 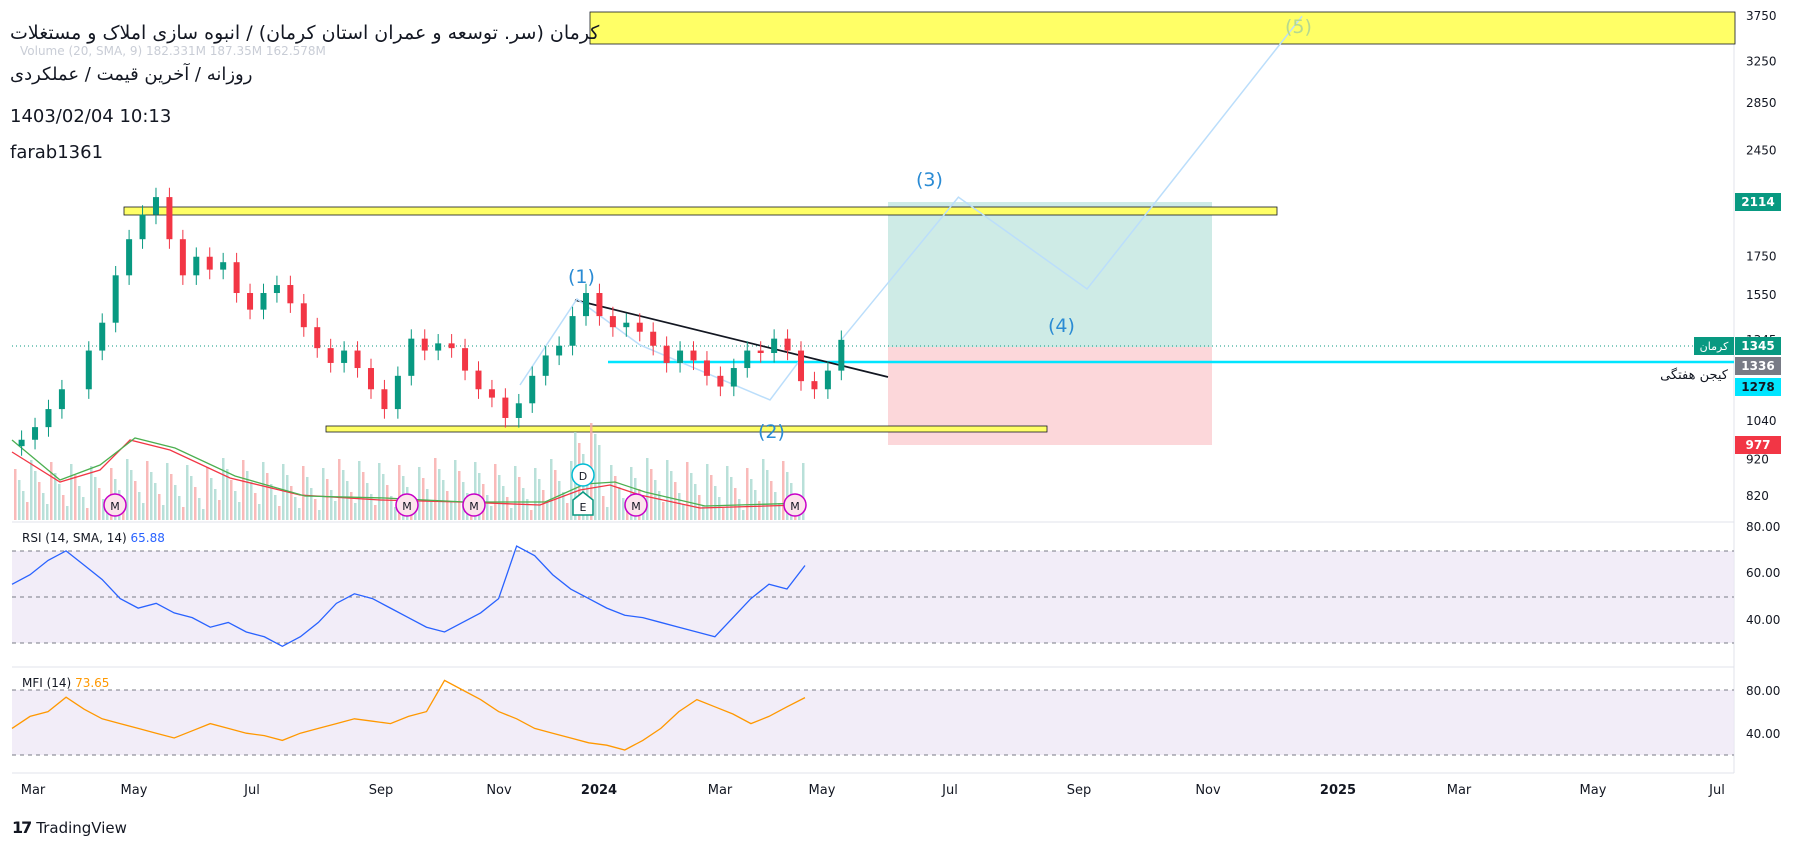 What do you see at coordinates (599, 790) in the screenshot?
I see `time-tick-label: 2024` at bounding box center [599, 790].